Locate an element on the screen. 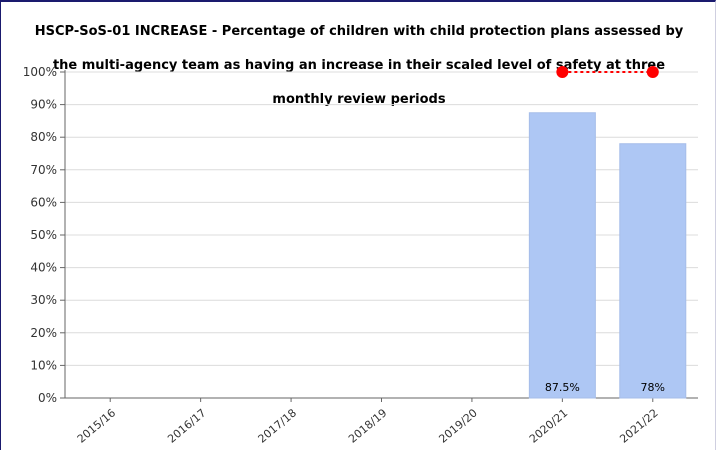 The height and width of the screenshot is (452, 718). y-tick-label: 40% is located at coordinates (43, 268).